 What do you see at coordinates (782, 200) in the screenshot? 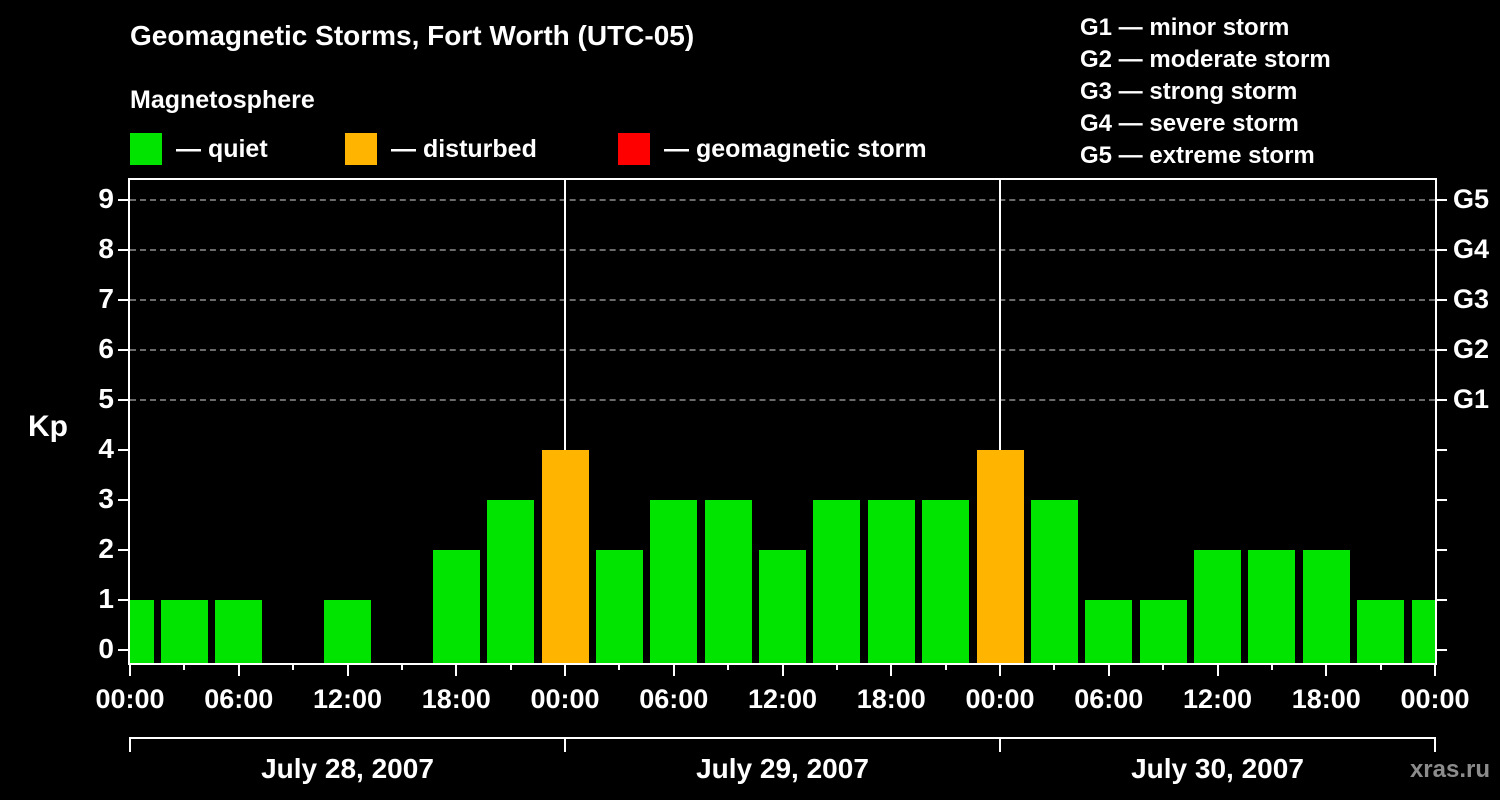
I see `gridline-kp9` at bounding box center [782, 200].